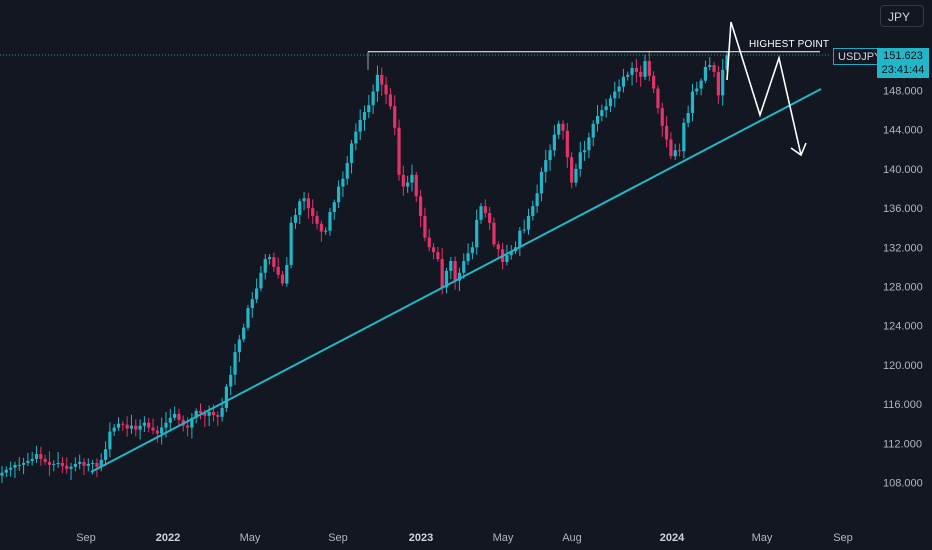 This screenshot has height=550, width=932. What do you see at coordinates (903, 131) in the screenshot?
I see `price-tick-label: 144.000` at bounding box center [903, 131].